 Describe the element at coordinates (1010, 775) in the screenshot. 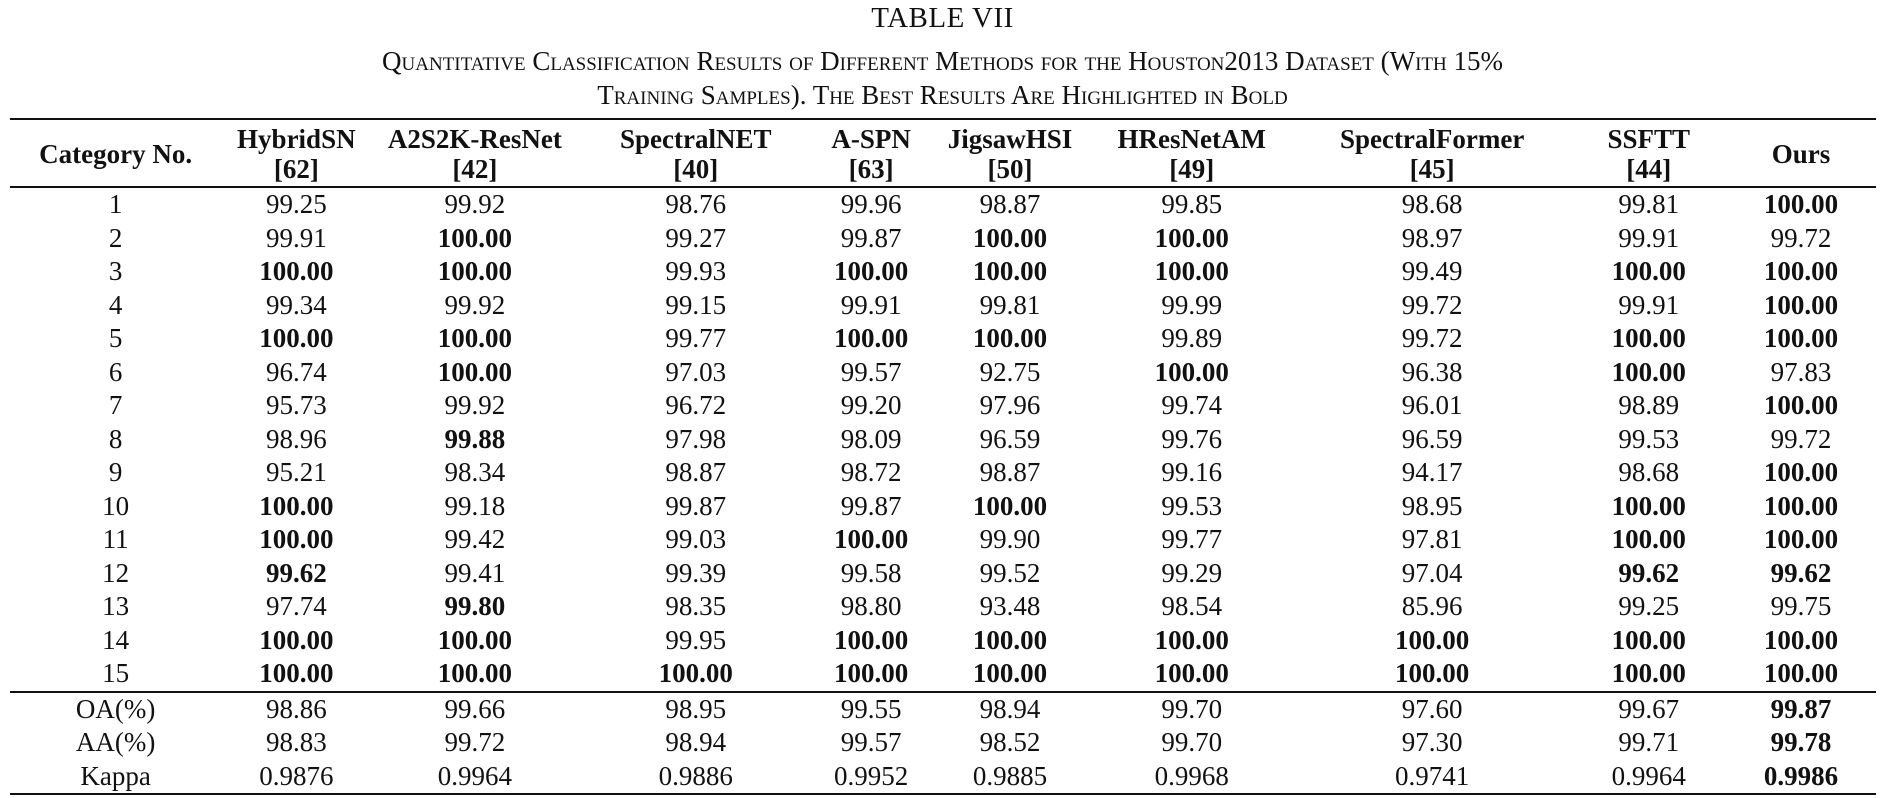

I see `table-cell: 0.9885` at that location.